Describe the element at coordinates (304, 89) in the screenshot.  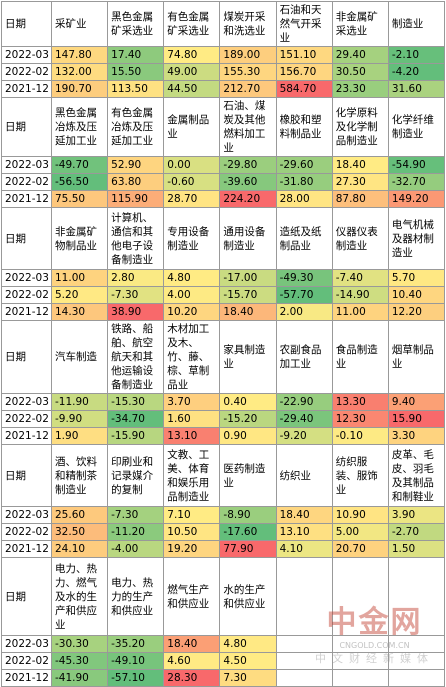
I see `value-cell: 584.70` at that location.